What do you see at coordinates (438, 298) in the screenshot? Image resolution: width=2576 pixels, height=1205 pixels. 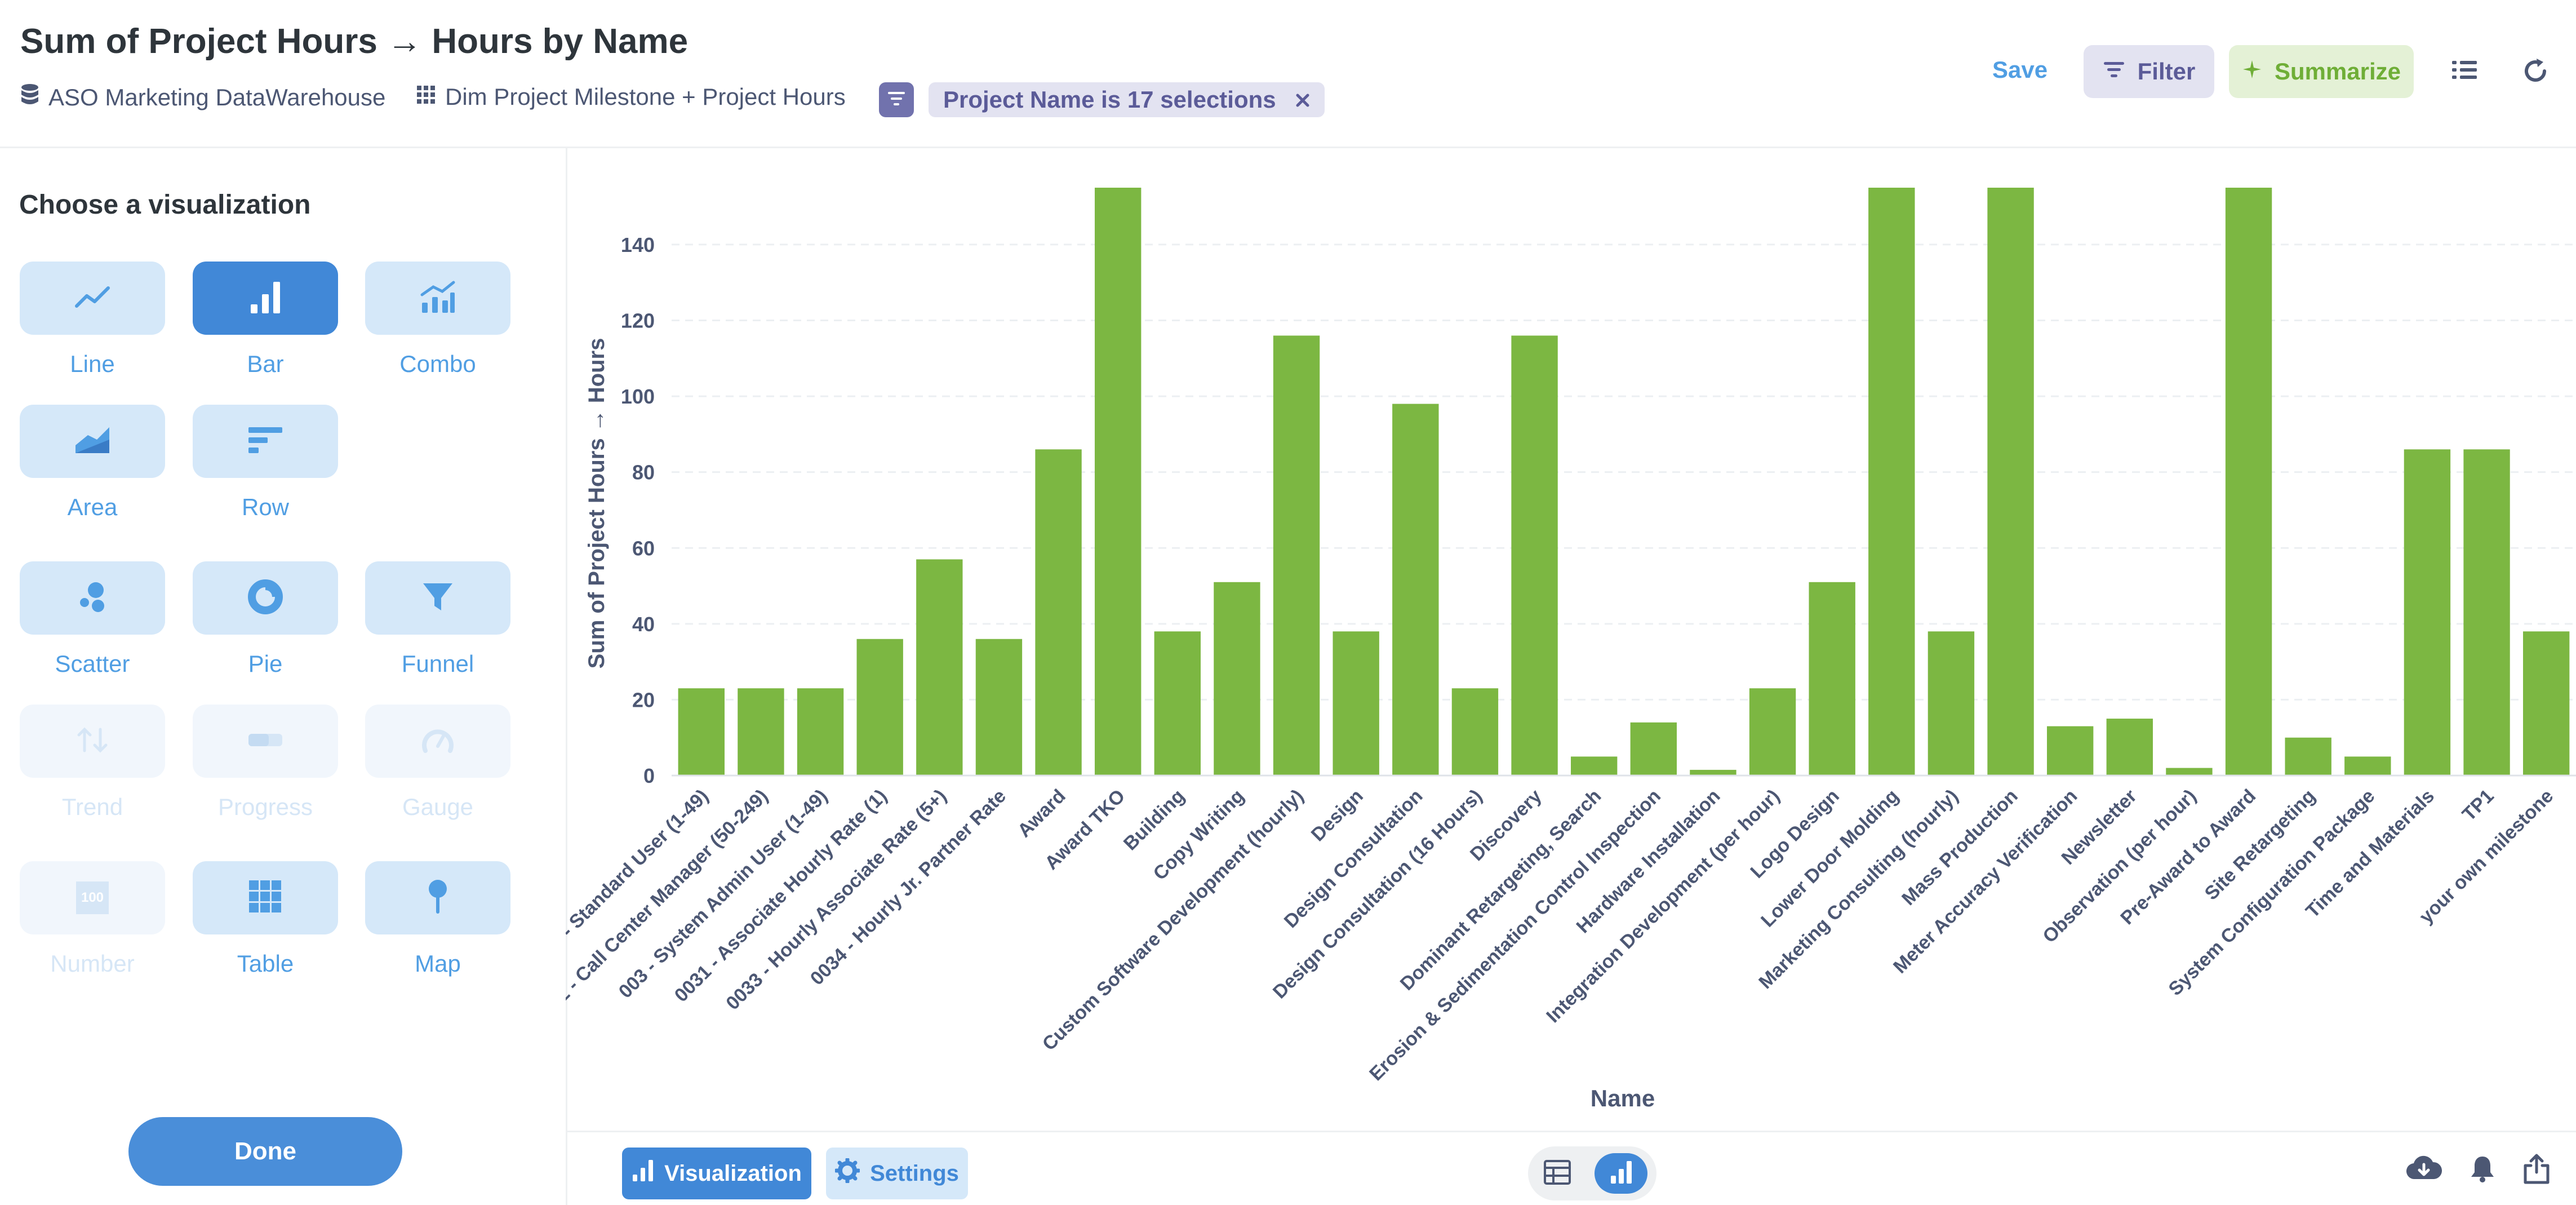 I see `viz-type-combo` at bounding box center [438, 298].